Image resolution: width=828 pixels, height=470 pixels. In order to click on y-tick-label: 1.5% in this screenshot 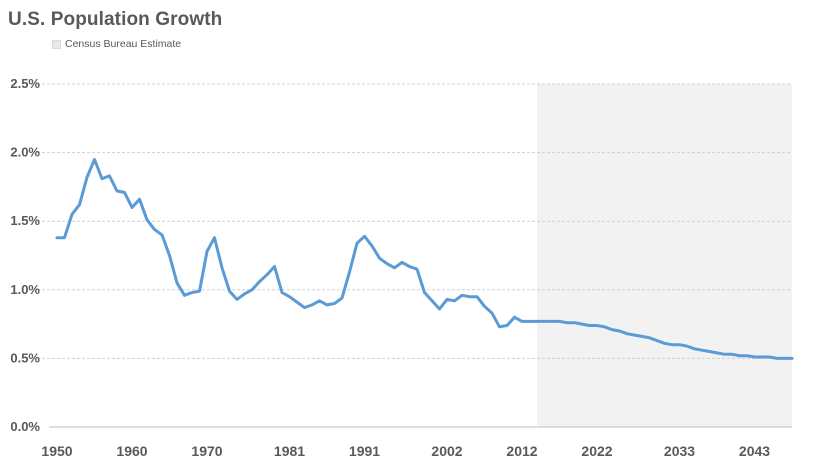, I will do `click(25, 220)`.